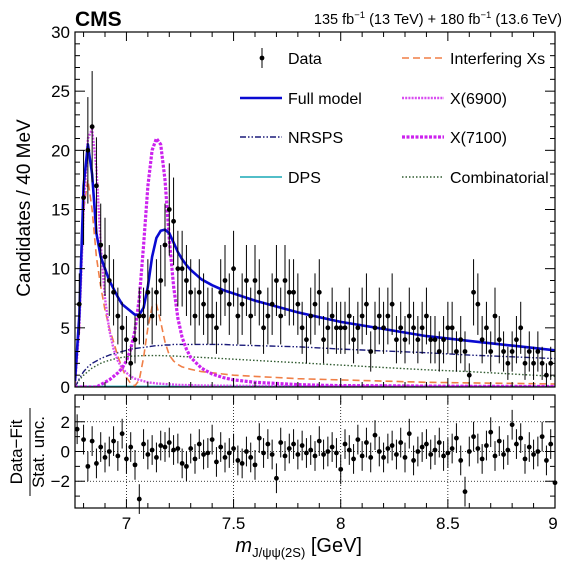 The width and height of the screenshot is (580, 563). I want to click on main-y-tick-label: 20, so click(60, 150).